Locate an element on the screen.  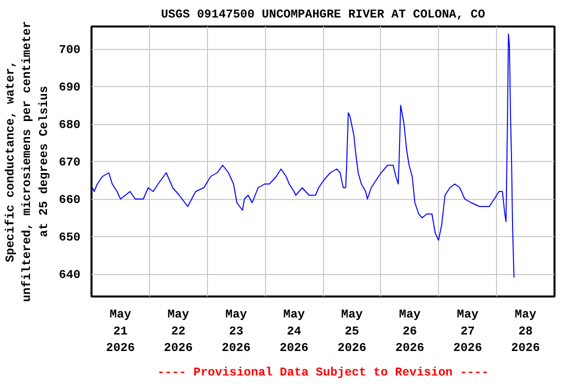
x-tick-label: May 22 2026 is located at coordinates (178, 332).